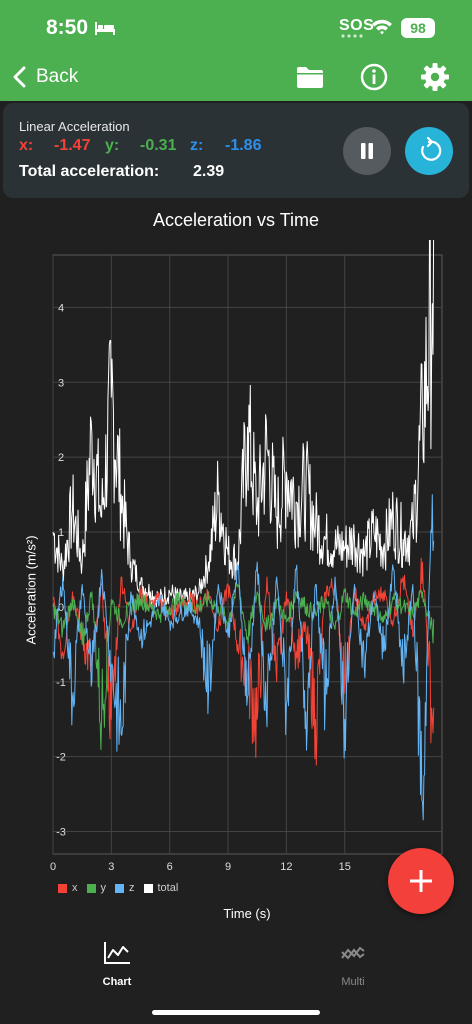 The width and height of the screenshot is (472, 1024). Describe the element at coordinates (168, 888) in the screenshot. I see `legend-label-total: total` at that location.